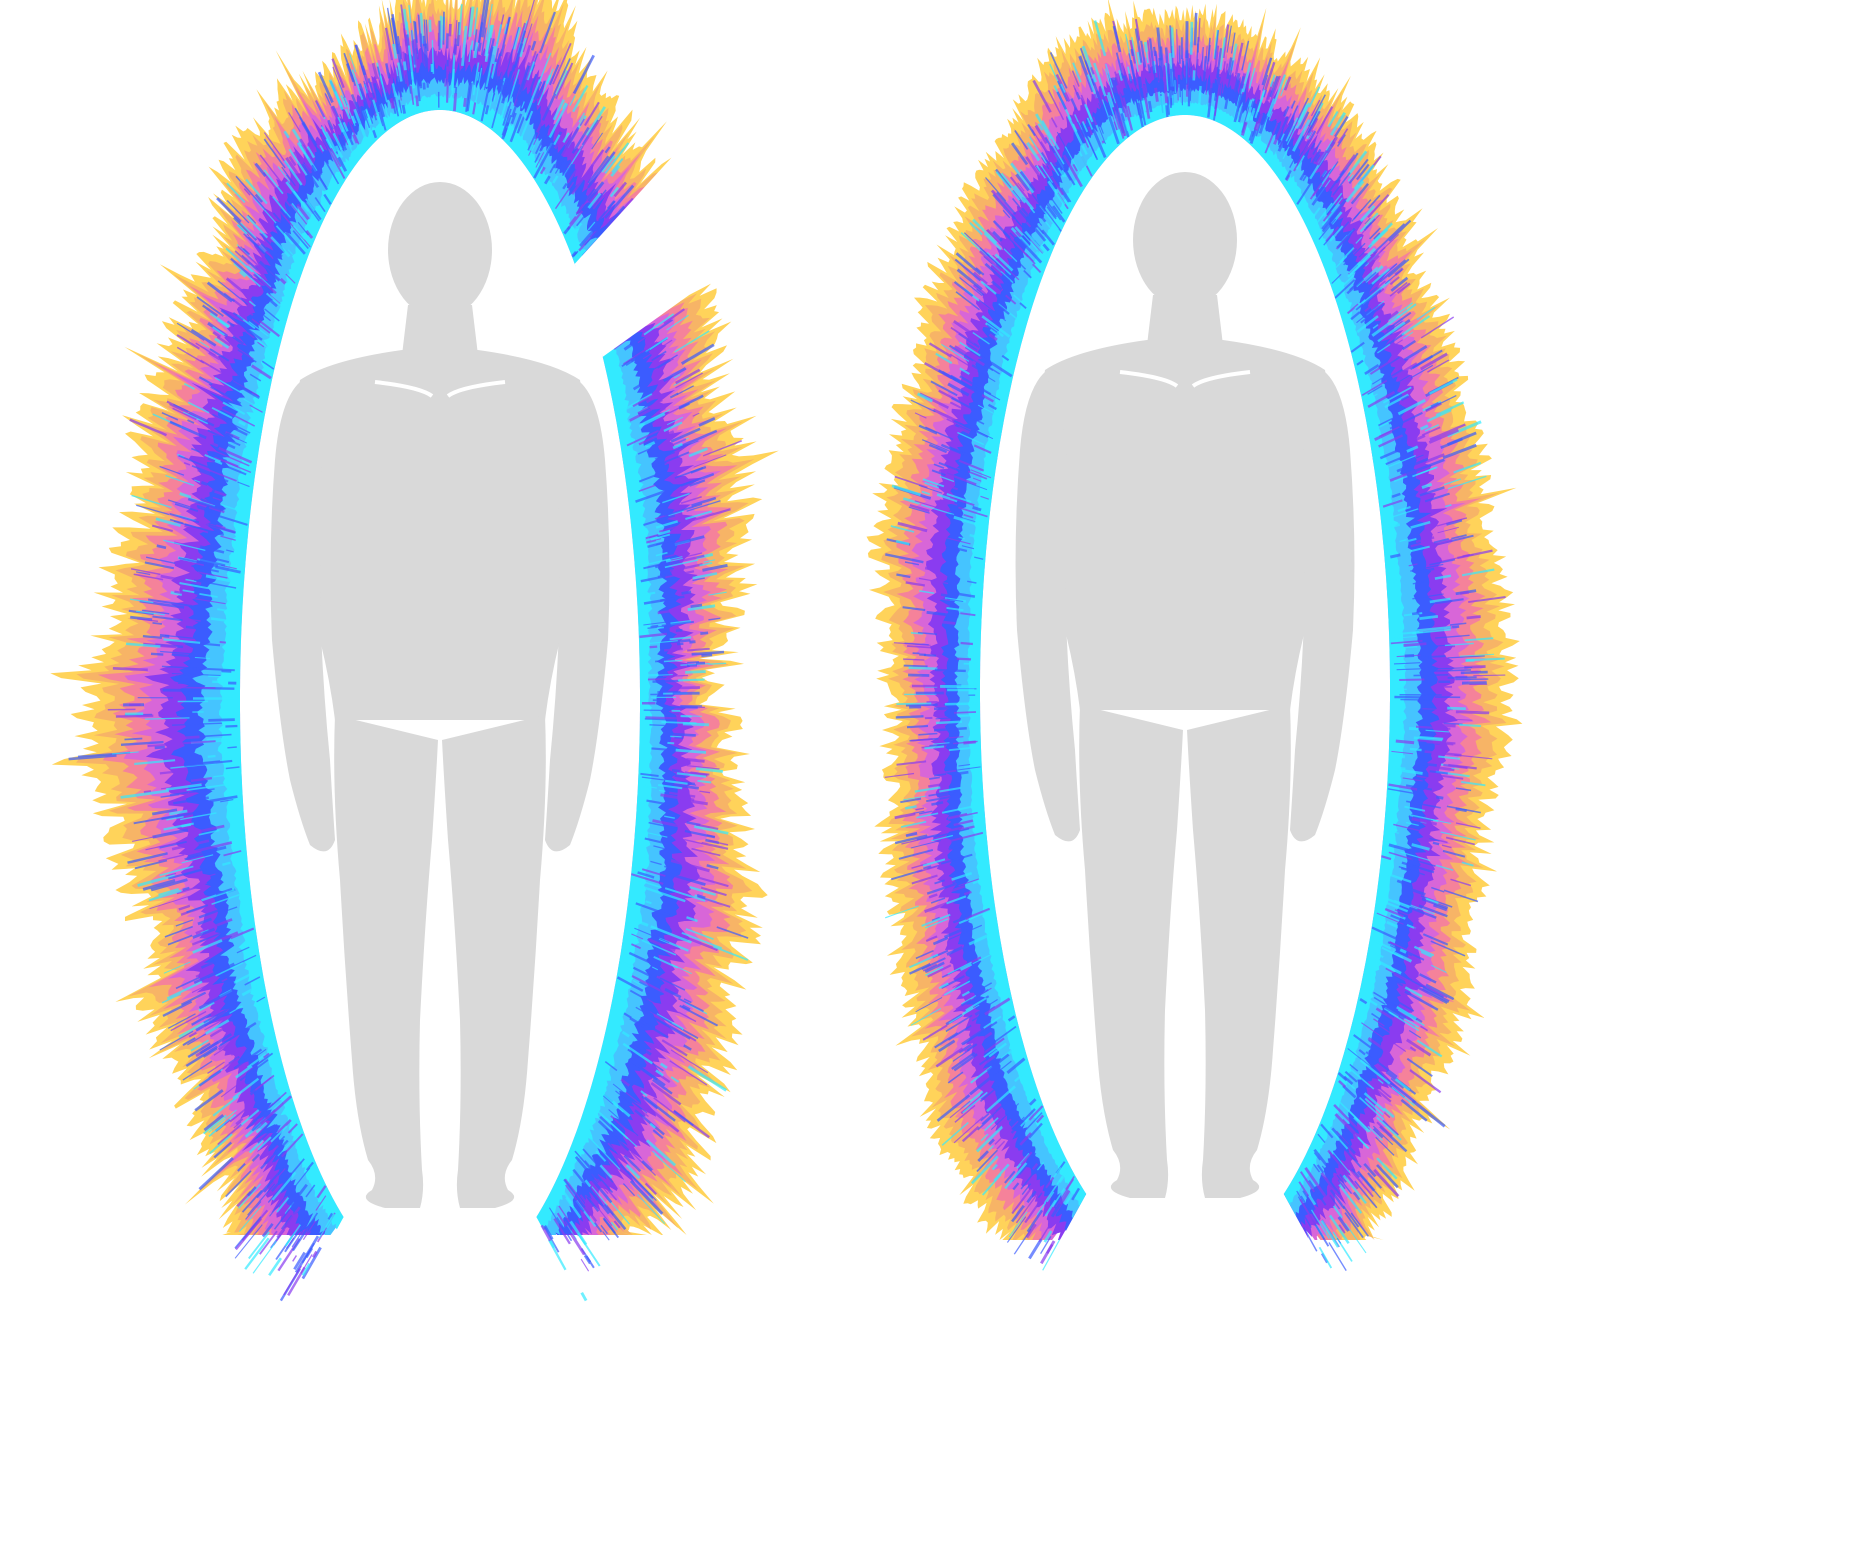  I want to click on aura-gap, so click(678, 229).